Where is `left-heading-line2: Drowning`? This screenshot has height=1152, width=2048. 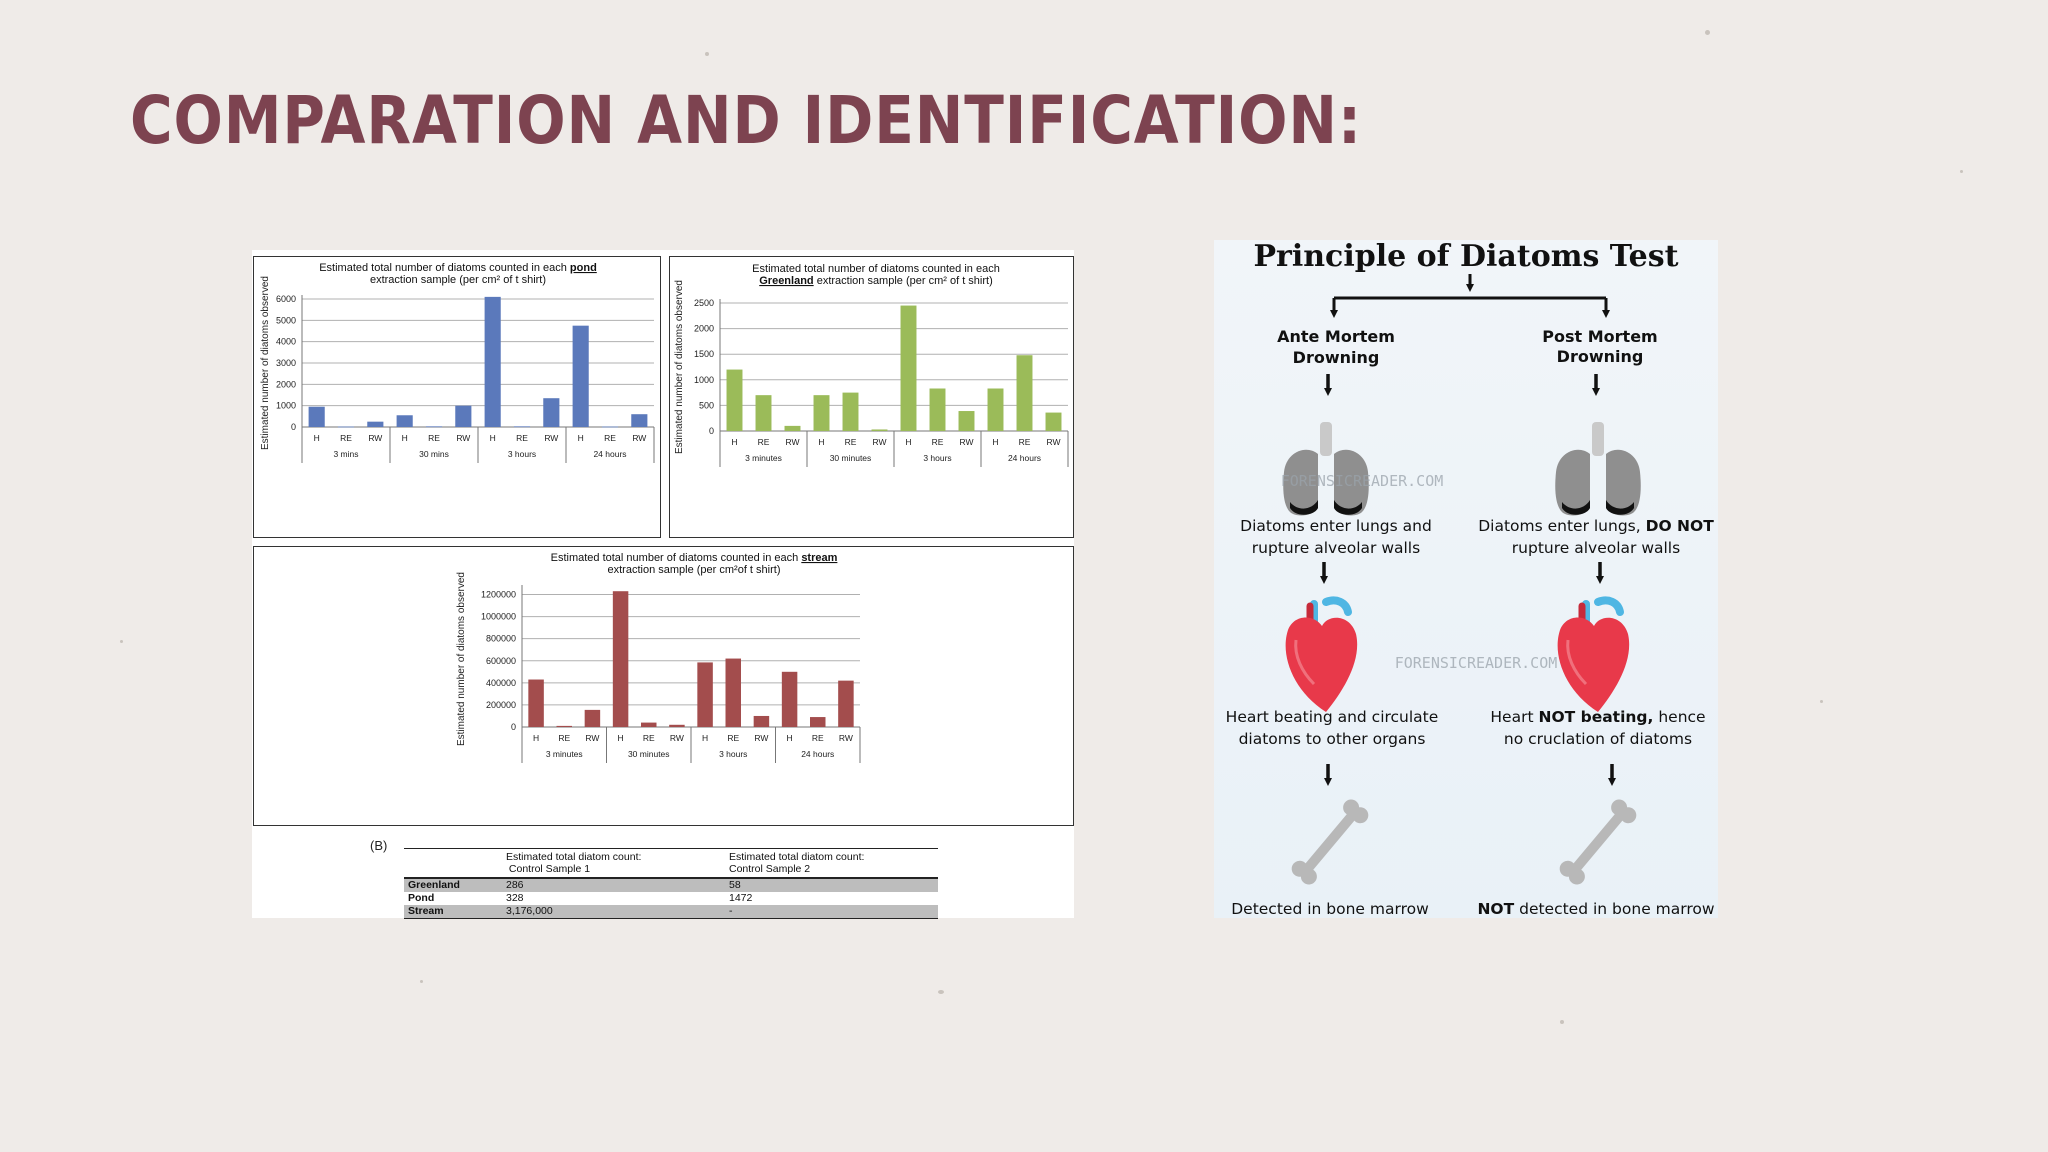 left-heading-line2: Drowning is located at coordinates (1336, 357).